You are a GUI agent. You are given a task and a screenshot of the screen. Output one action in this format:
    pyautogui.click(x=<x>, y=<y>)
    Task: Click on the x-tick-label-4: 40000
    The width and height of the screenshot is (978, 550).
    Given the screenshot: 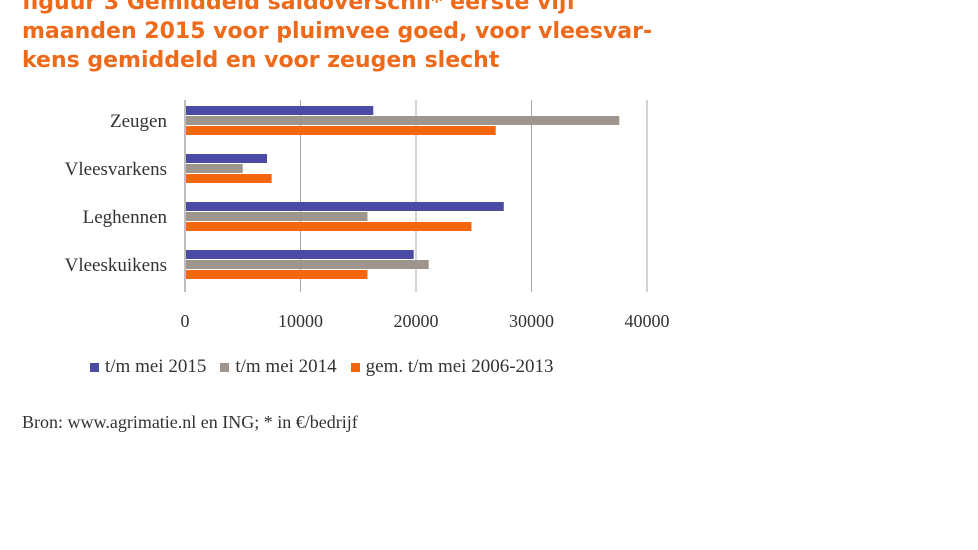 What is the action you would take?
    pyautogui.click(x=647, y=321)
    